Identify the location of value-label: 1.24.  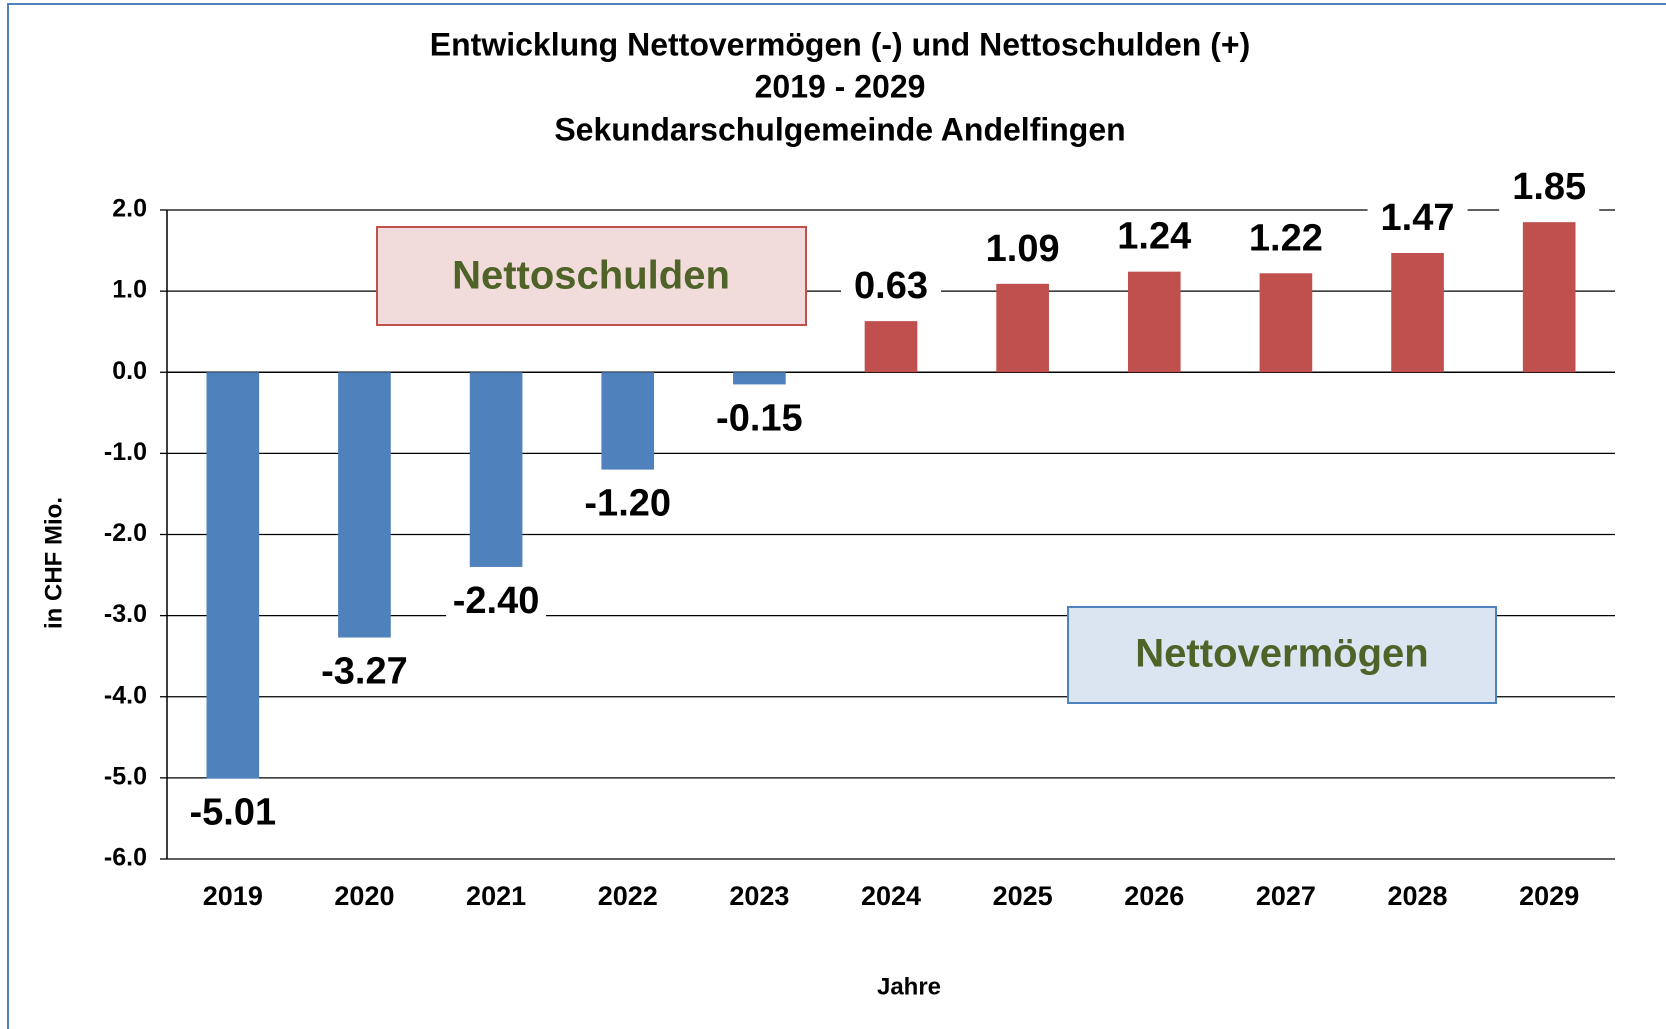
(1154, 237).